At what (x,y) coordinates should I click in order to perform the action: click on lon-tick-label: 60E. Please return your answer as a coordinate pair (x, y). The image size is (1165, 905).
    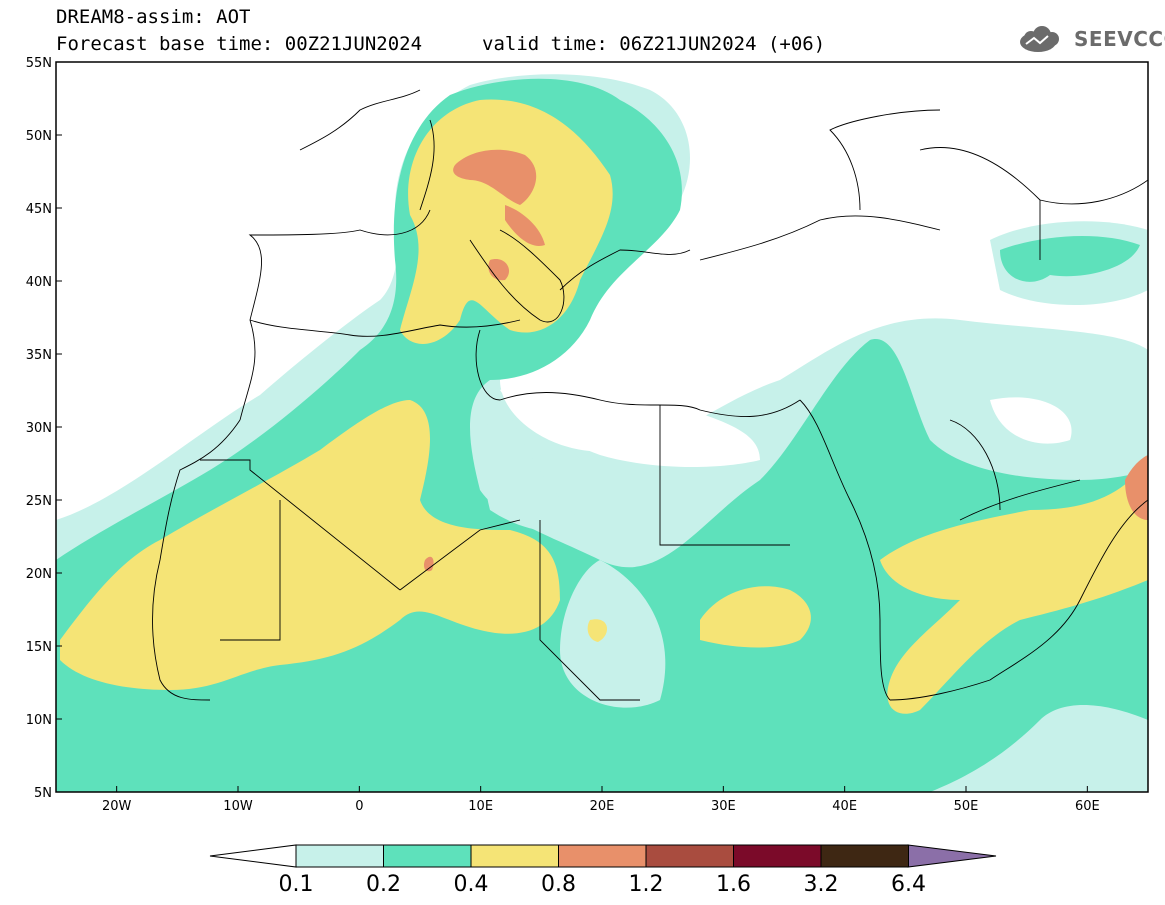
    Looking at the image, I should click on (1087, 806).